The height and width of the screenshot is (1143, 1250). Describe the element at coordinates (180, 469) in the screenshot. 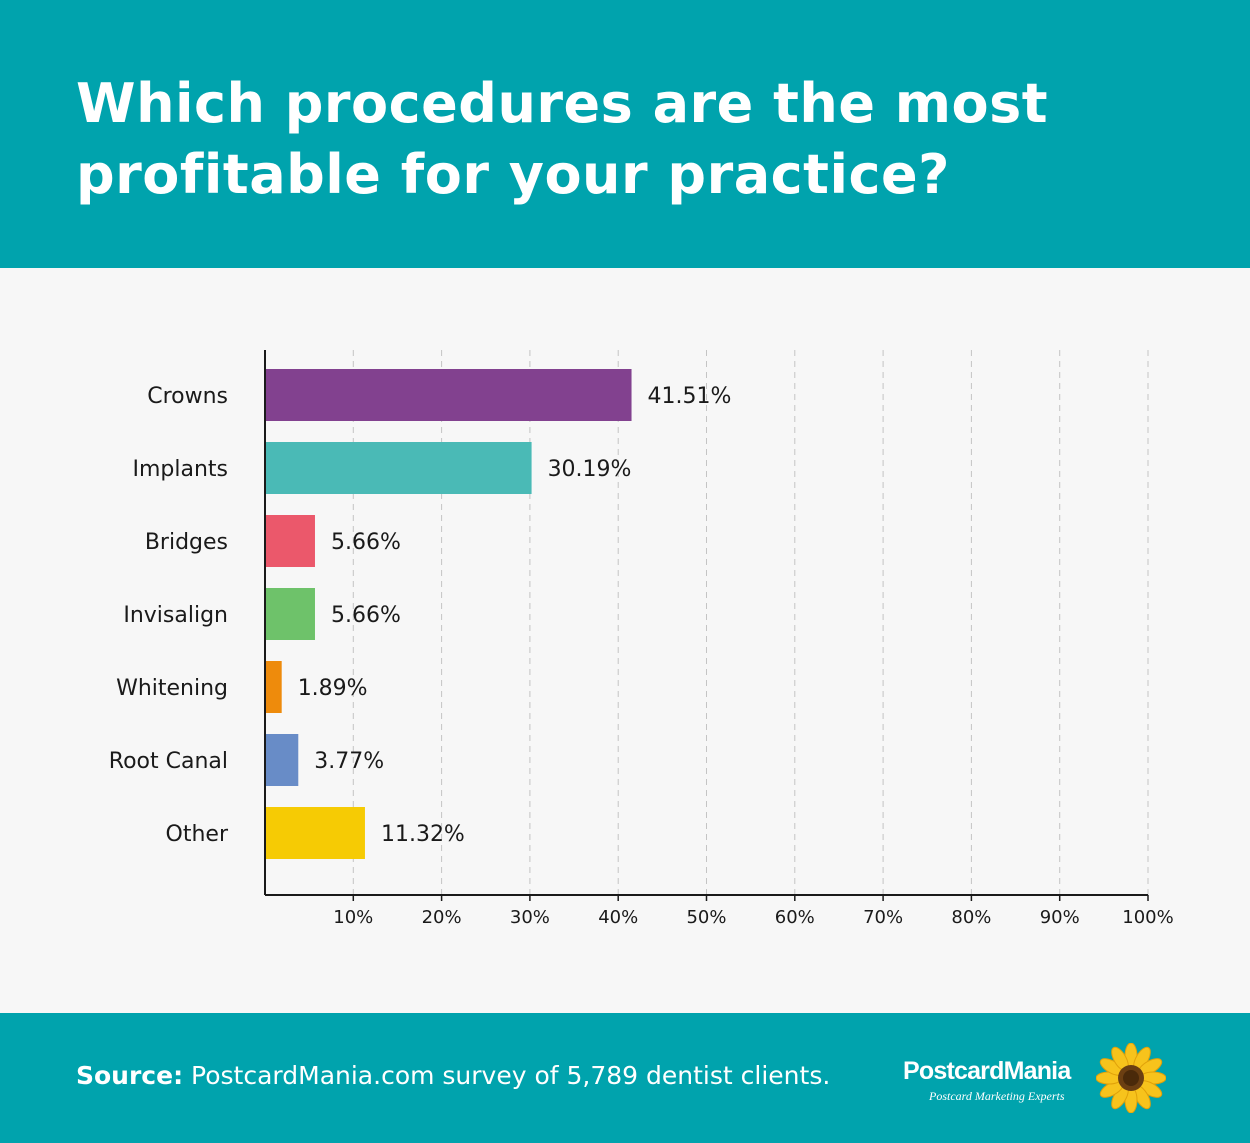

I see `category-label: Implants` at that location.